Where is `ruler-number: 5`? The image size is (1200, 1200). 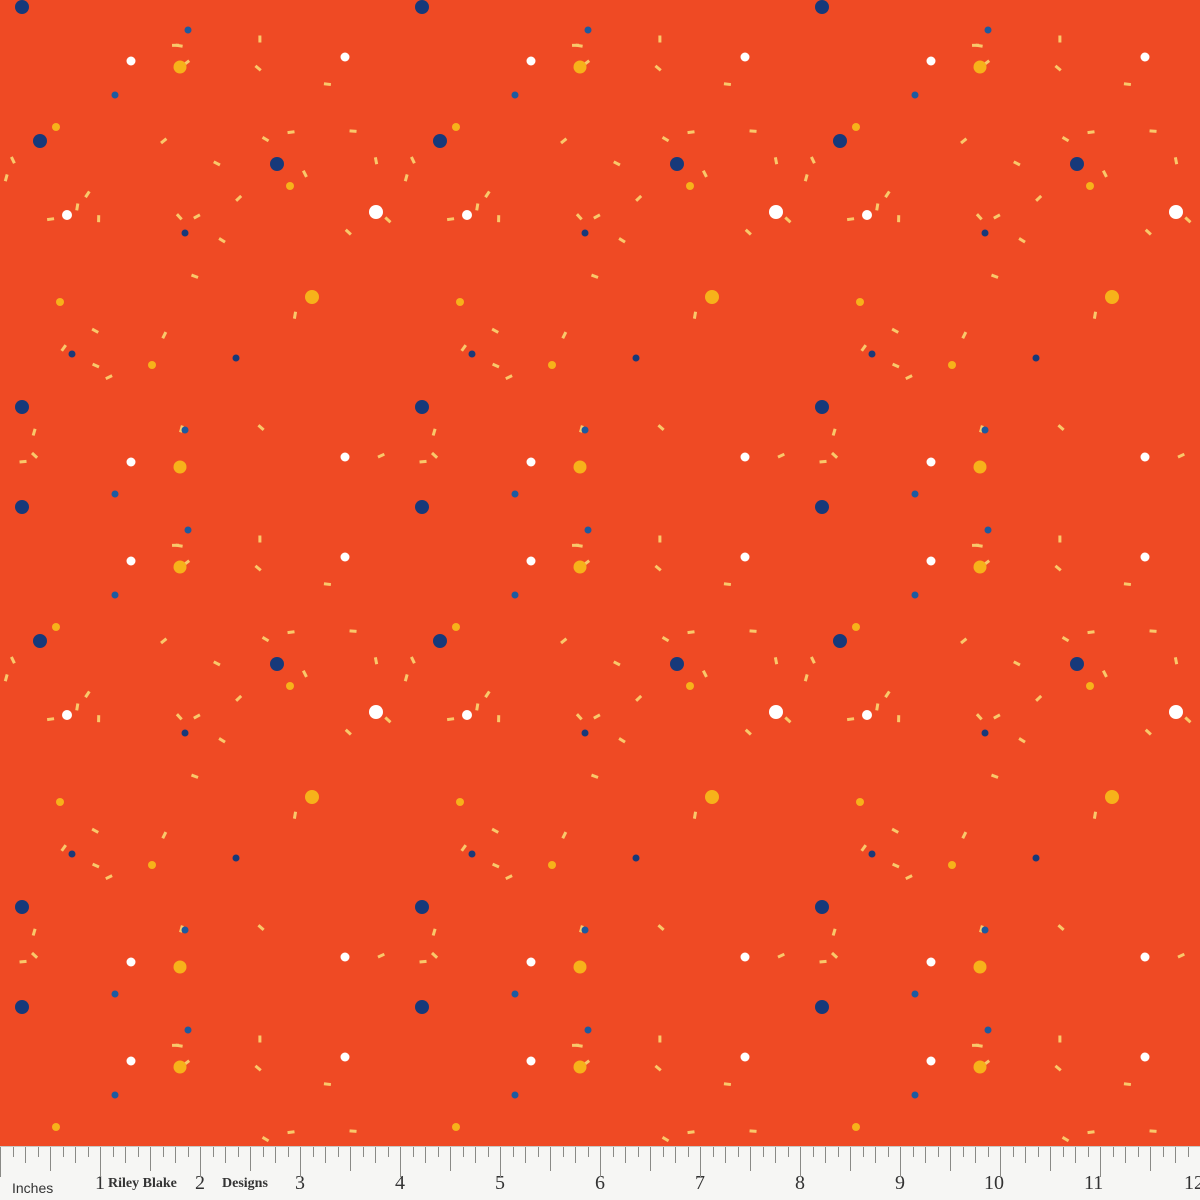
ruler-number: 5 is located at coordinates (500, 1183).